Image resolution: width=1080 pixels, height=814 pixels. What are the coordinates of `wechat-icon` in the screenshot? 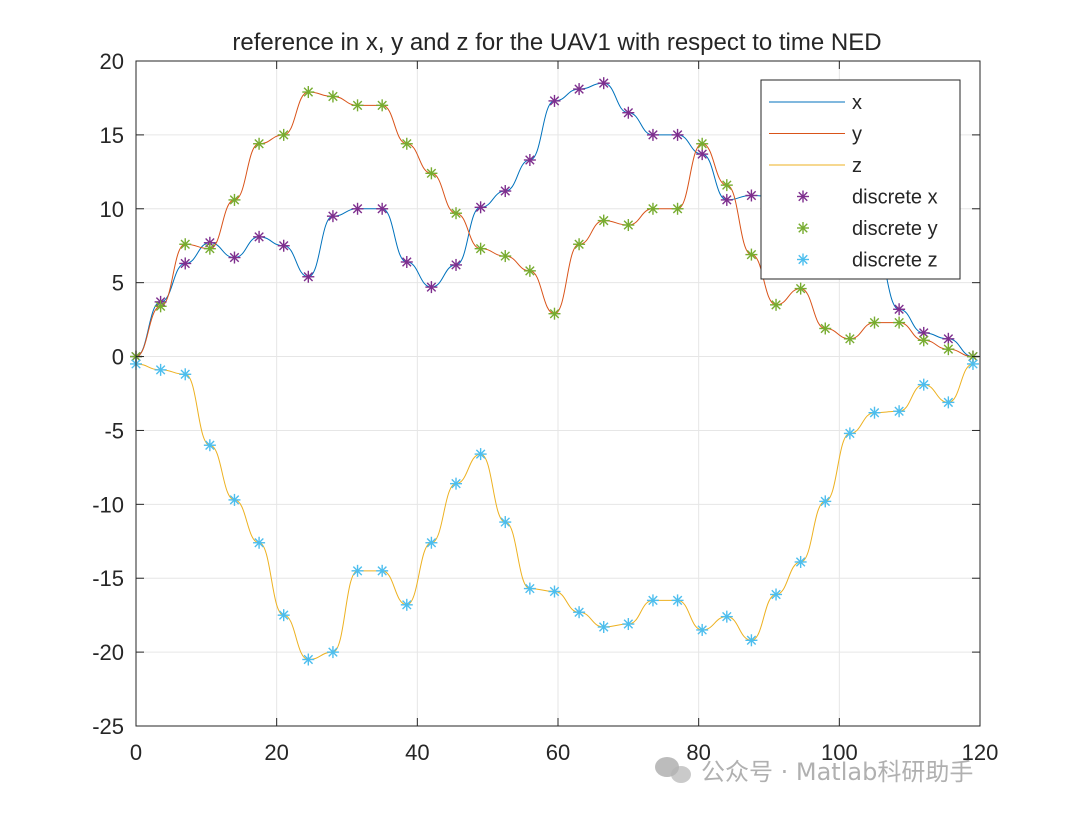 It's located at (675, 770).